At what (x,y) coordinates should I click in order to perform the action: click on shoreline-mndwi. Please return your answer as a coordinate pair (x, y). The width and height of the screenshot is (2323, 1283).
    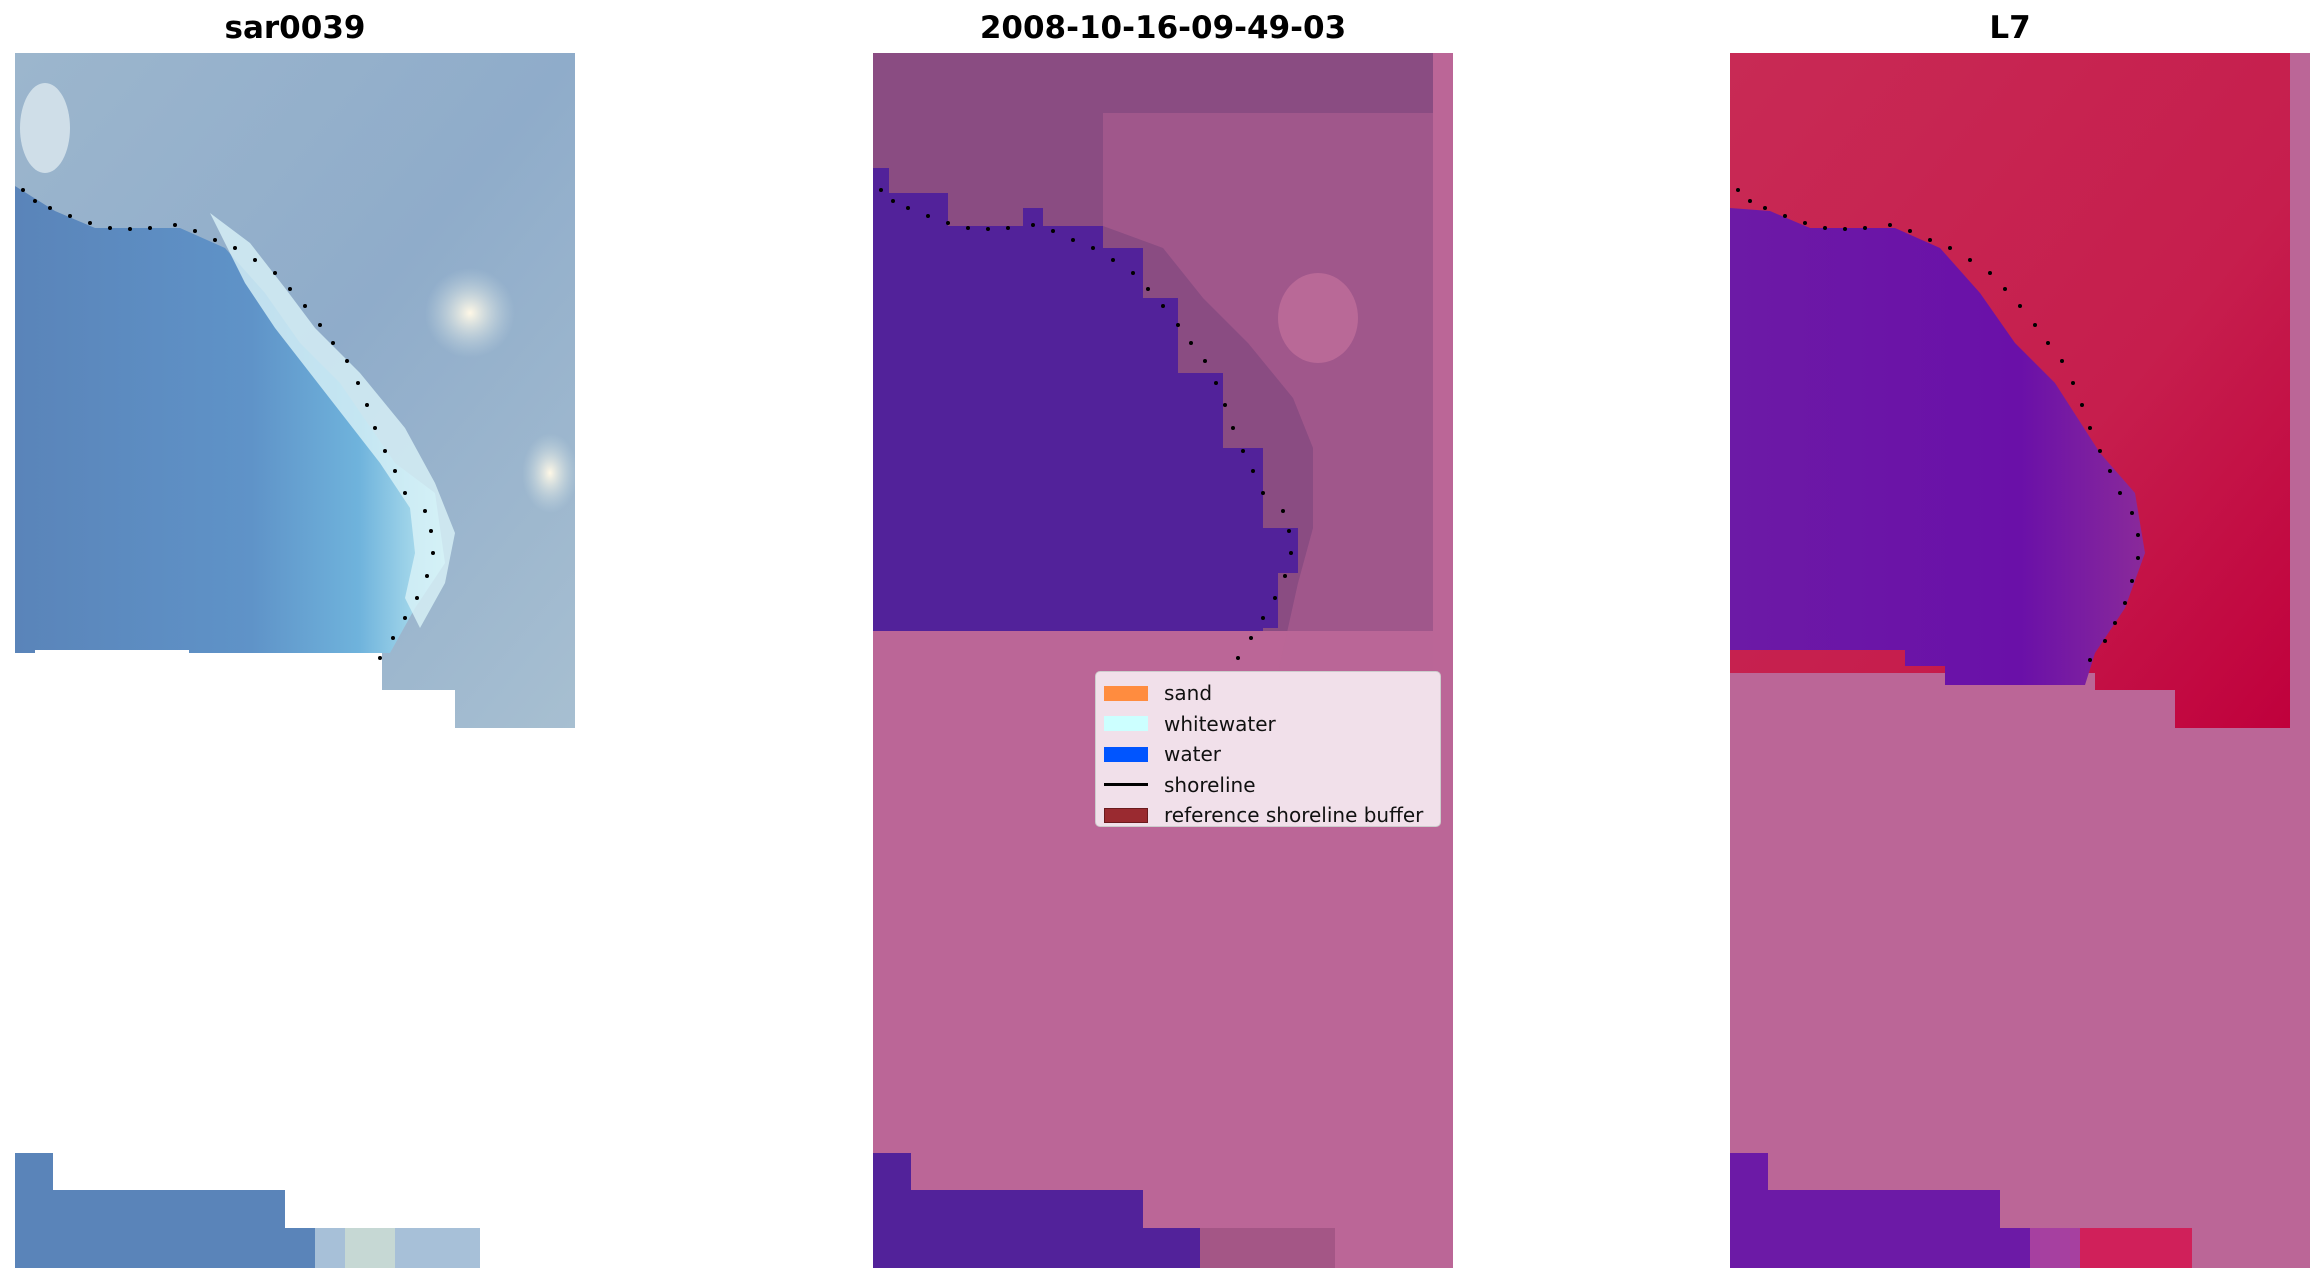
    Looking at the image, I should click on (1938, 425).